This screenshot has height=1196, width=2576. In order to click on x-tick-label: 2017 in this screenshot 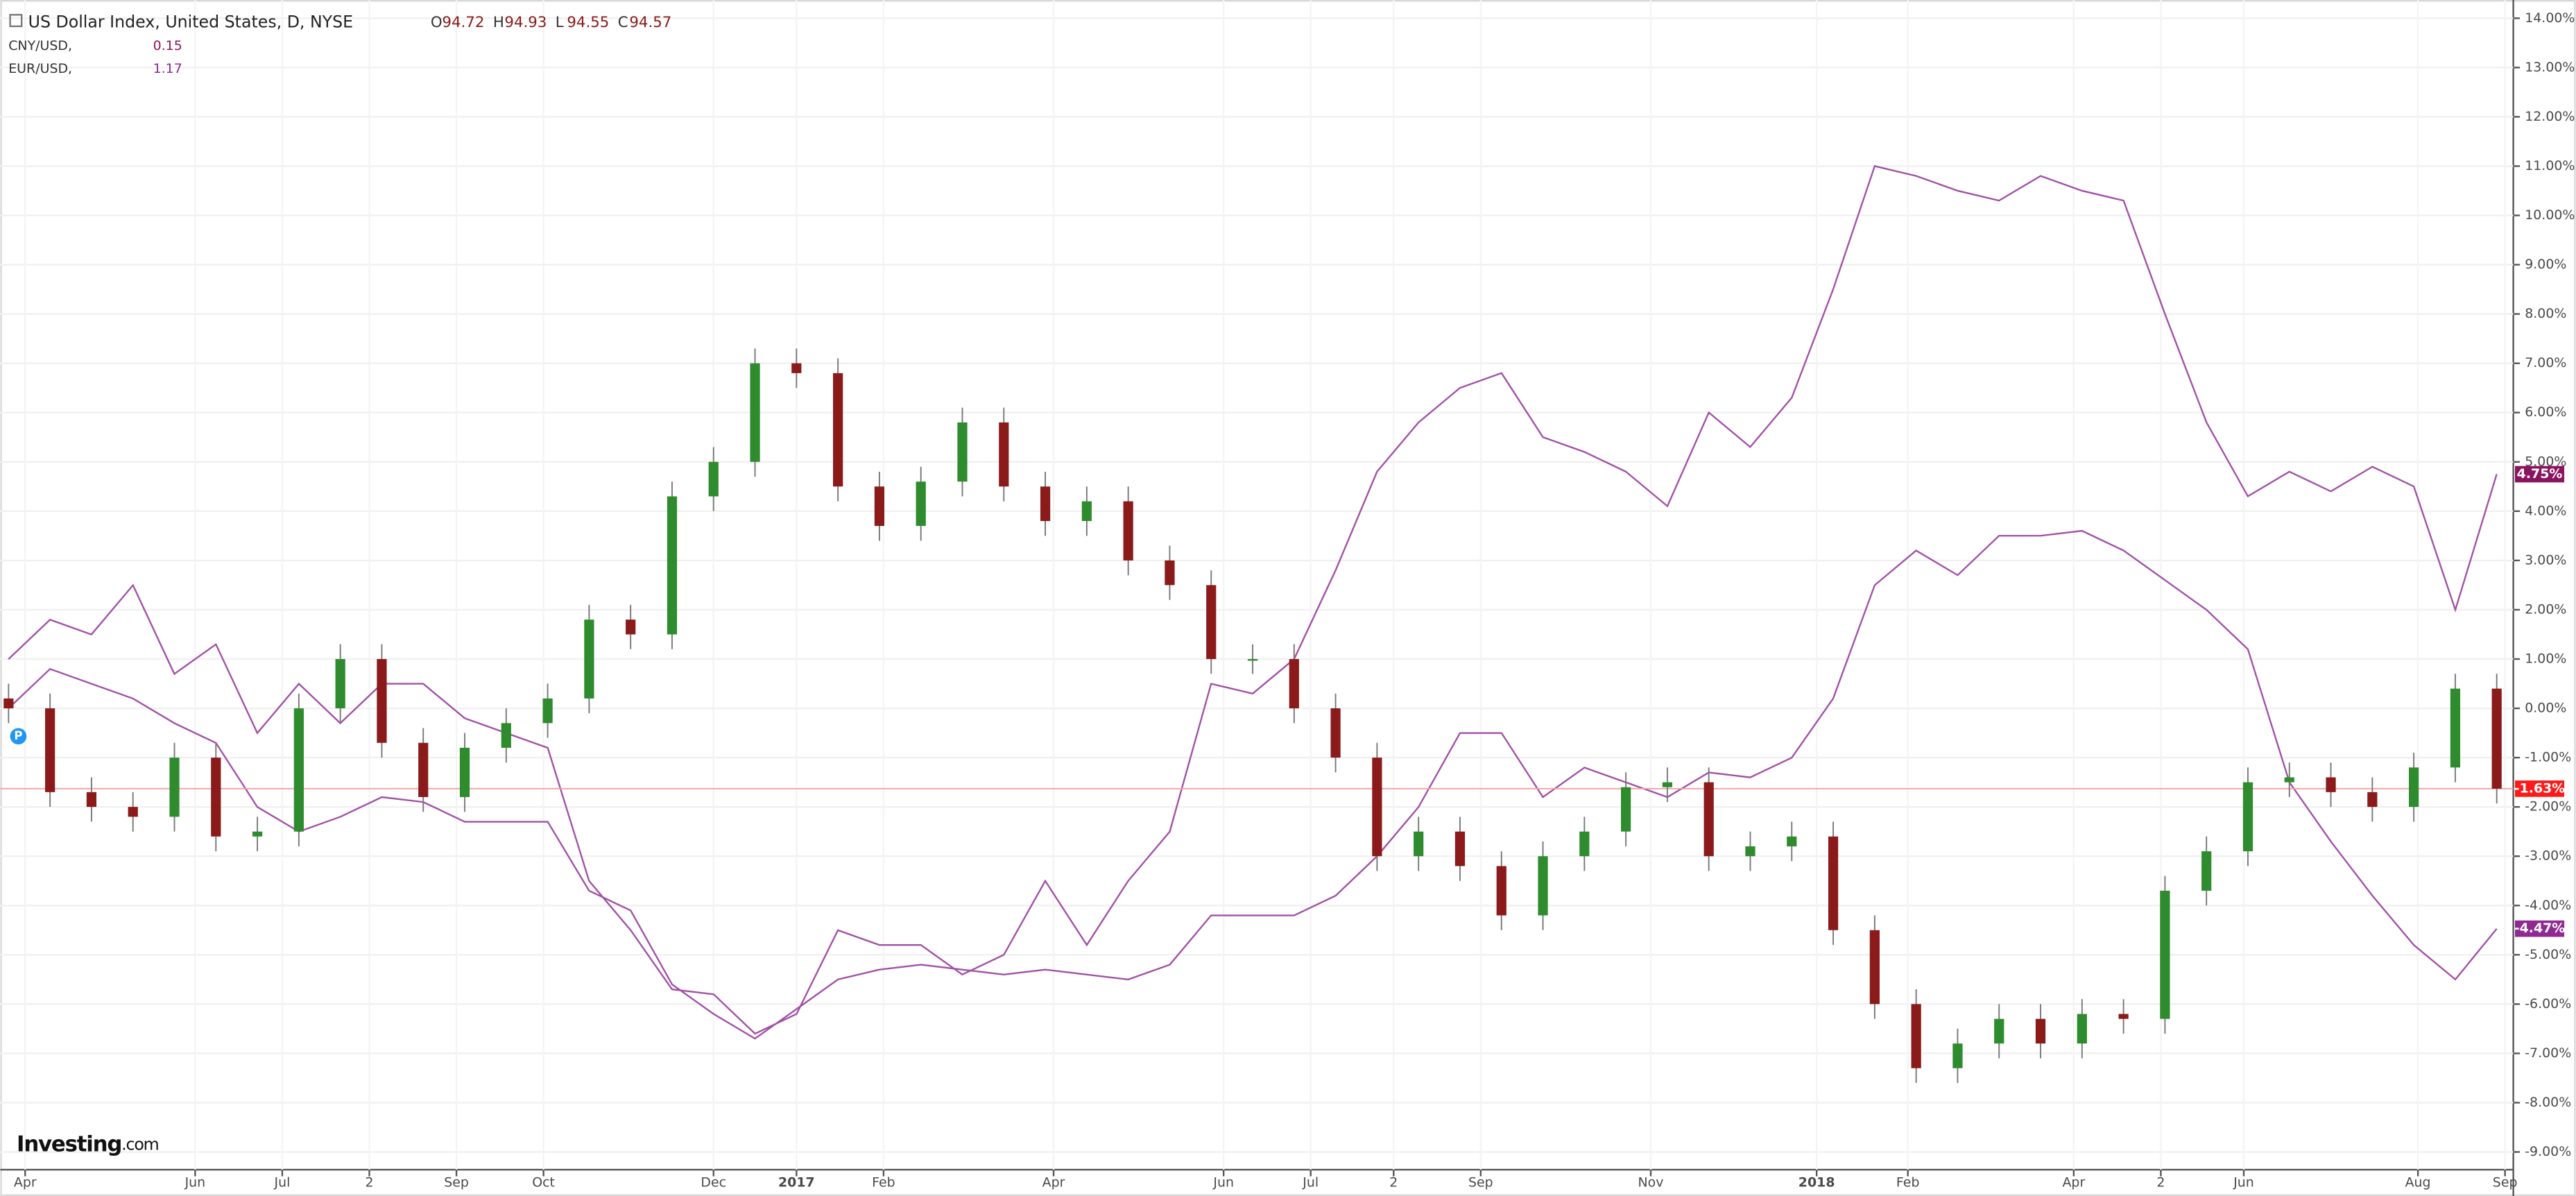, I will do `click(796, 1182)`.